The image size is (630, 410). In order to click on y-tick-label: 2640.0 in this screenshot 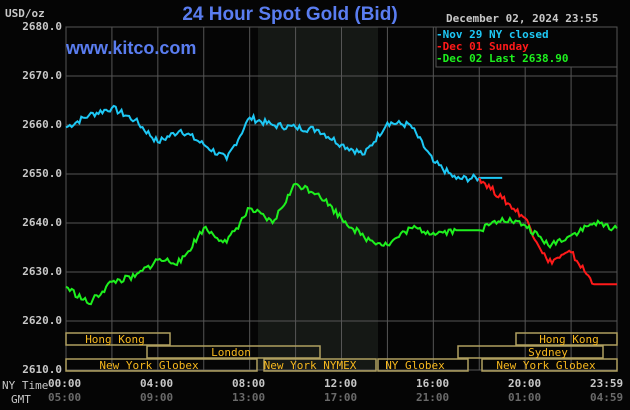, I will do `click(42, 222)`.